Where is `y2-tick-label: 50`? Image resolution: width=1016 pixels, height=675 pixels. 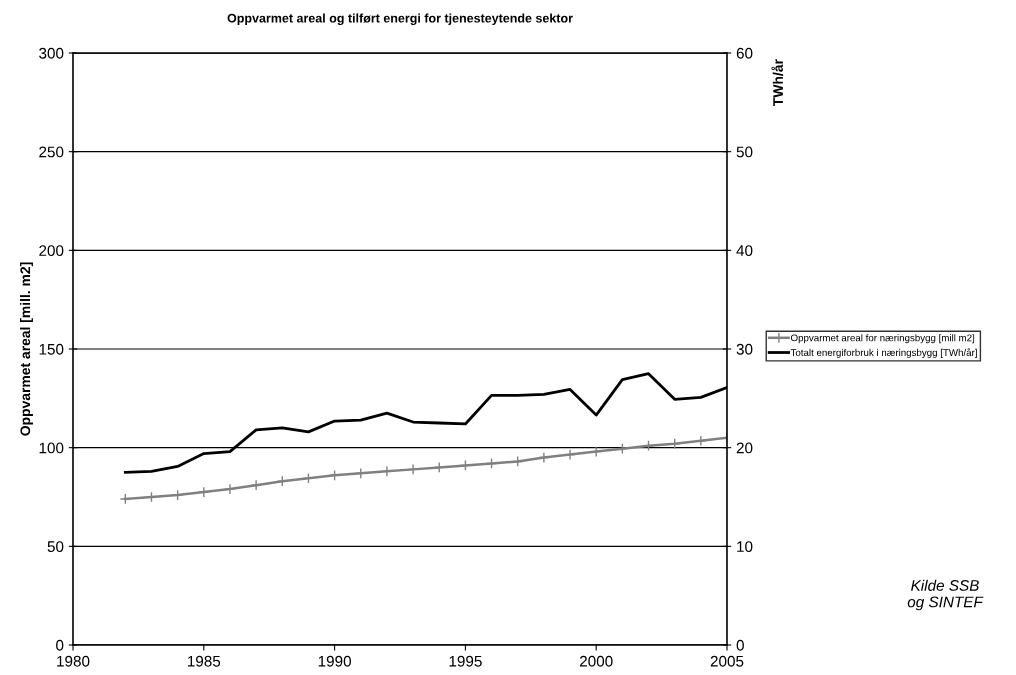 y2-tick-label: 50 is located at coordinates (744, 152).